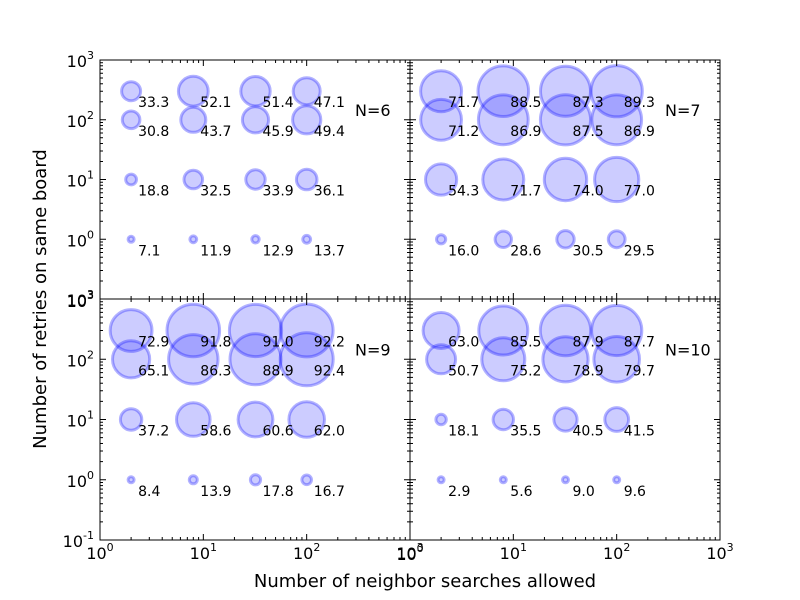  I want to click on value-label: 79.7, so click(639, 371).